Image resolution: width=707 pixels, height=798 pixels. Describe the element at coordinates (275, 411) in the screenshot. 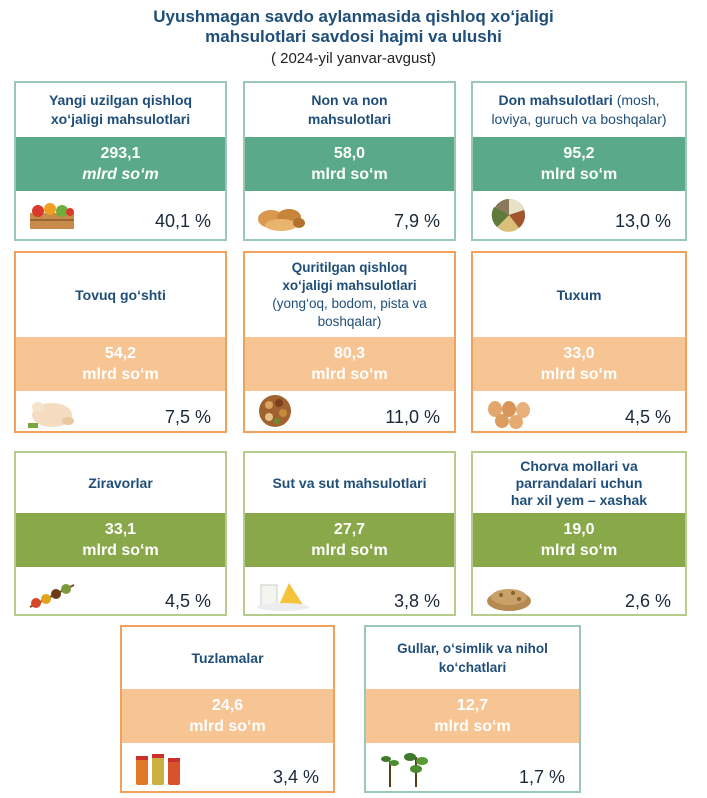

I see `nuts-icon` at that location.